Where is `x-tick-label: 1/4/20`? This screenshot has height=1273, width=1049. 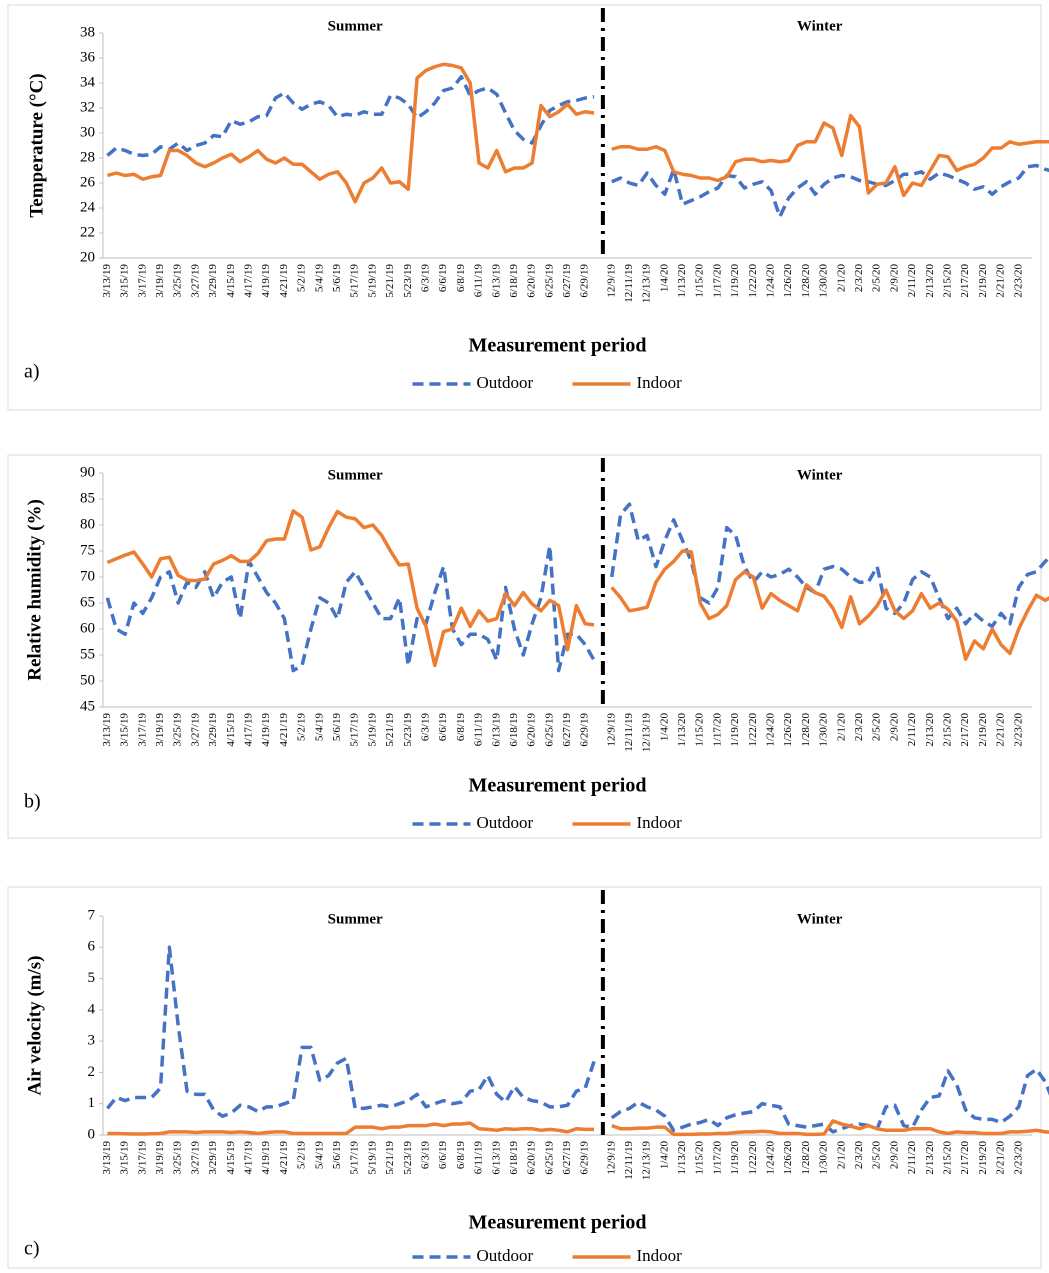
x-tick-label: 1/4/20 is located at coordinates (664, 278).